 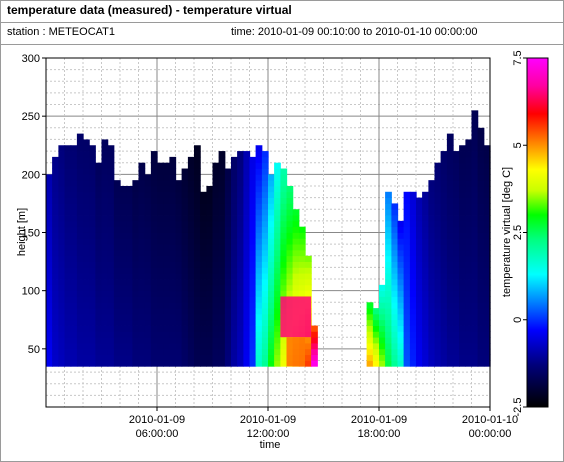 What do you see at coordinates (31, 234) in the screenshot?
I see `y-tick-label: 150` at bounding box center [31, 234].